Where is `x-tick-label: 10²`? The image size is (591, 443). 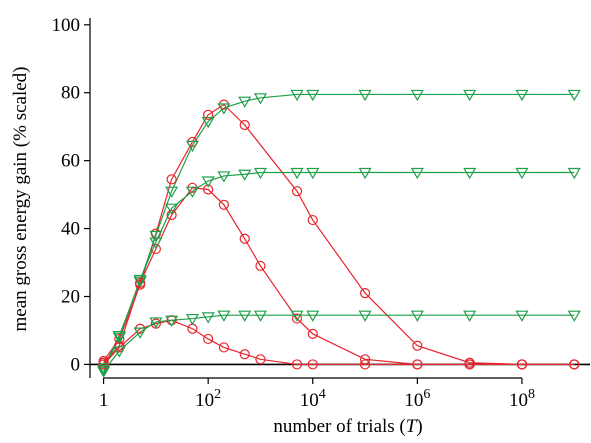
x-tick-label: 10² is located at coordinates (208, 399).